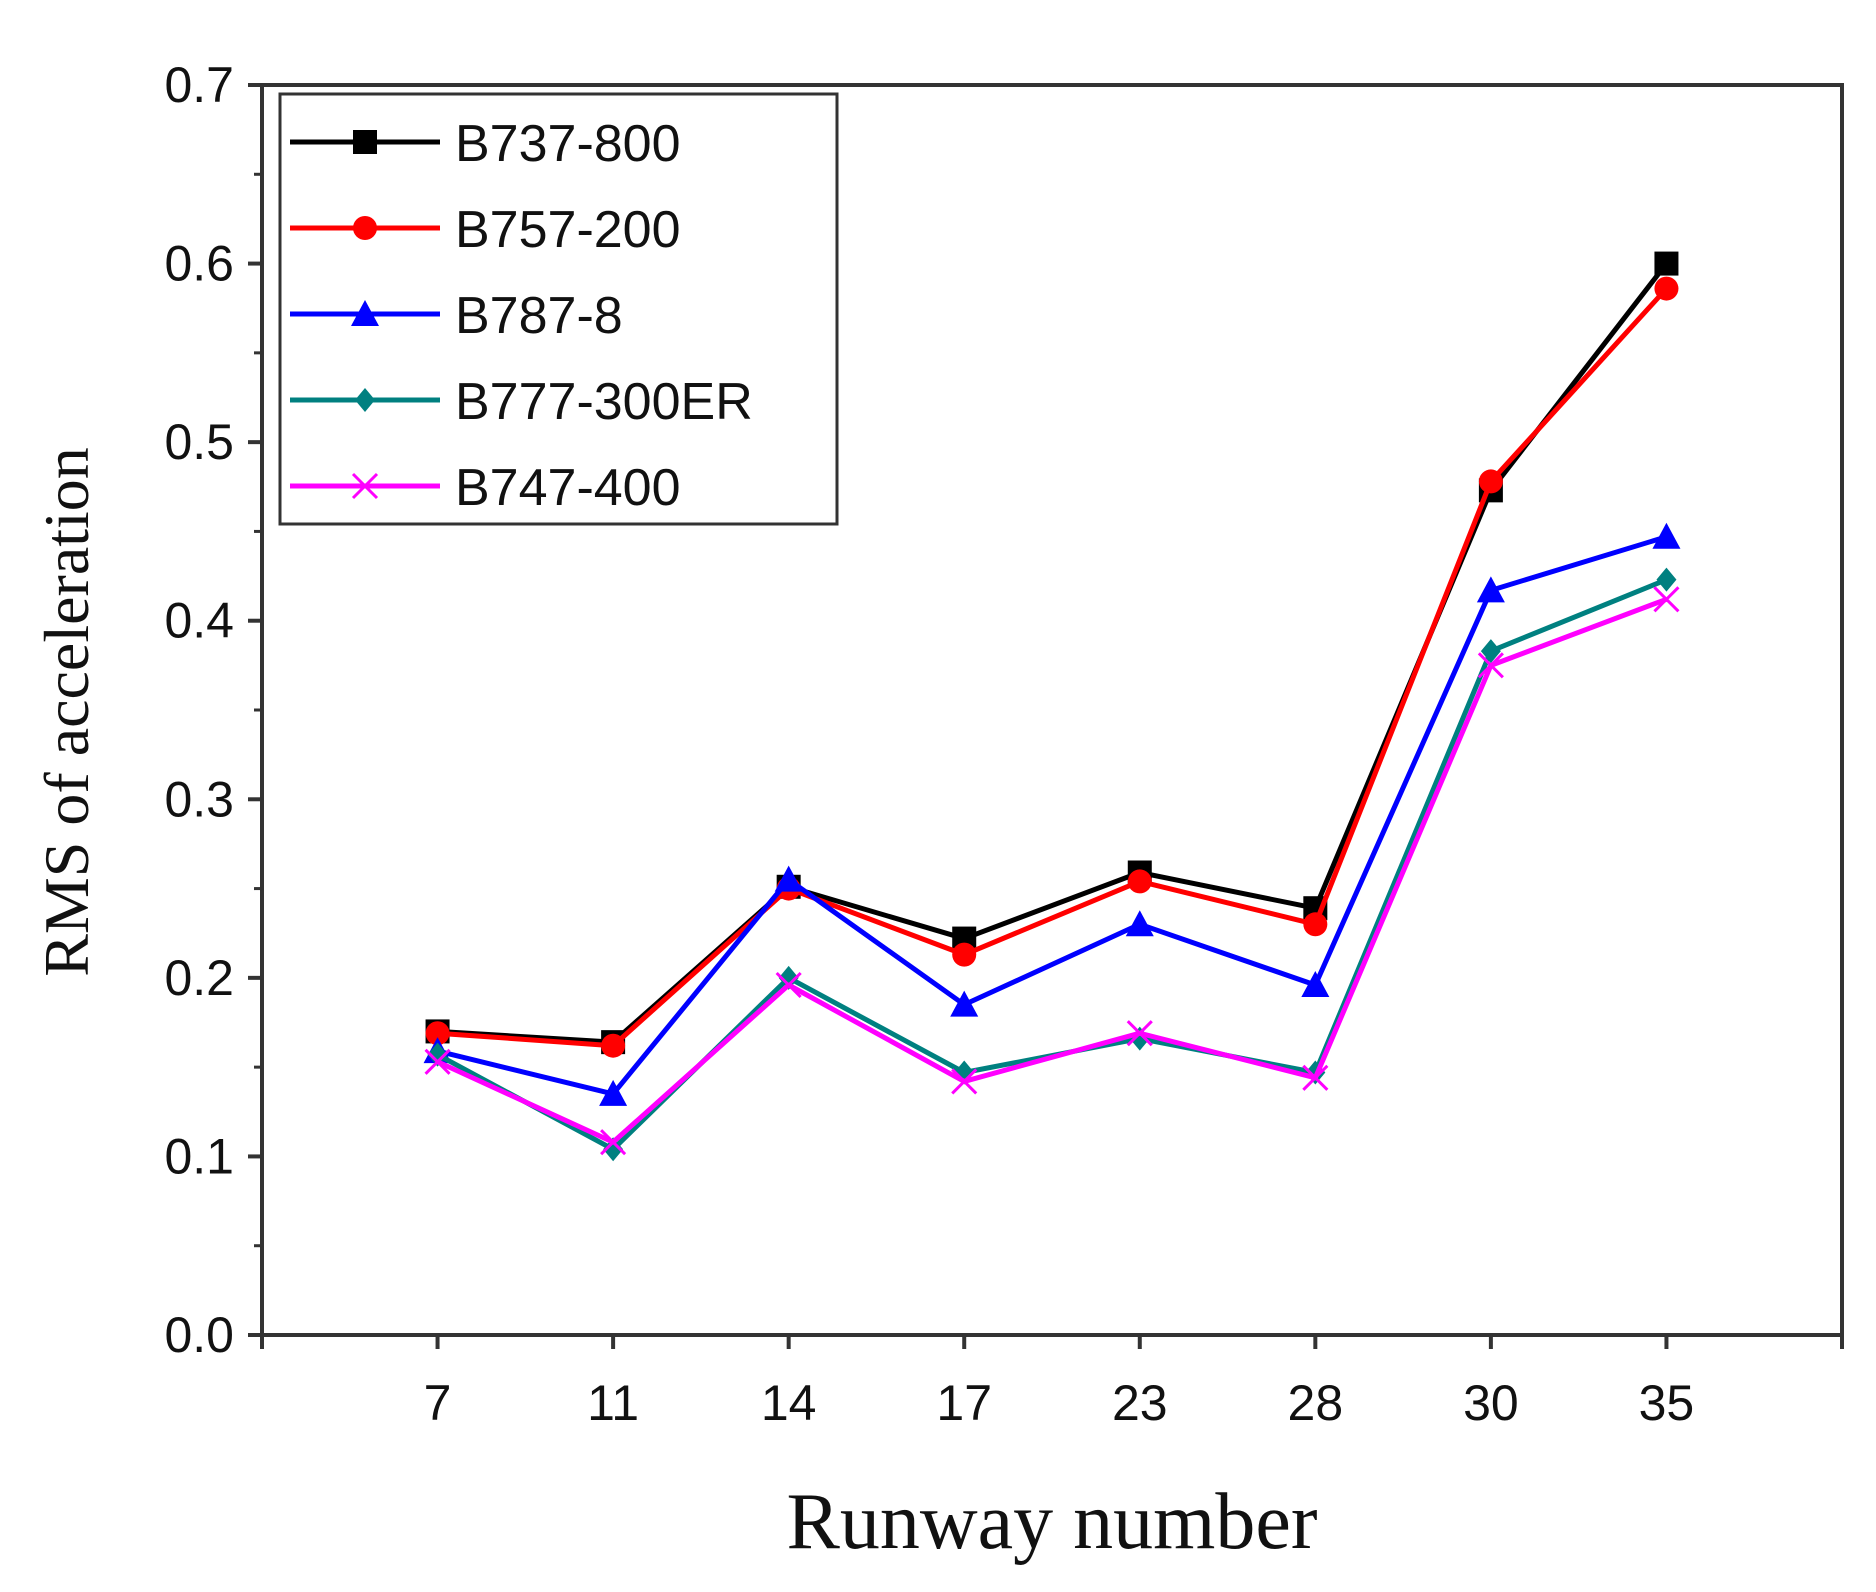 The height and width of the screenshot is (1592, 1876). Describe the element at coordinates (199, 621) in the screenshot. I see `y-tick-label: 0.4` at that location.